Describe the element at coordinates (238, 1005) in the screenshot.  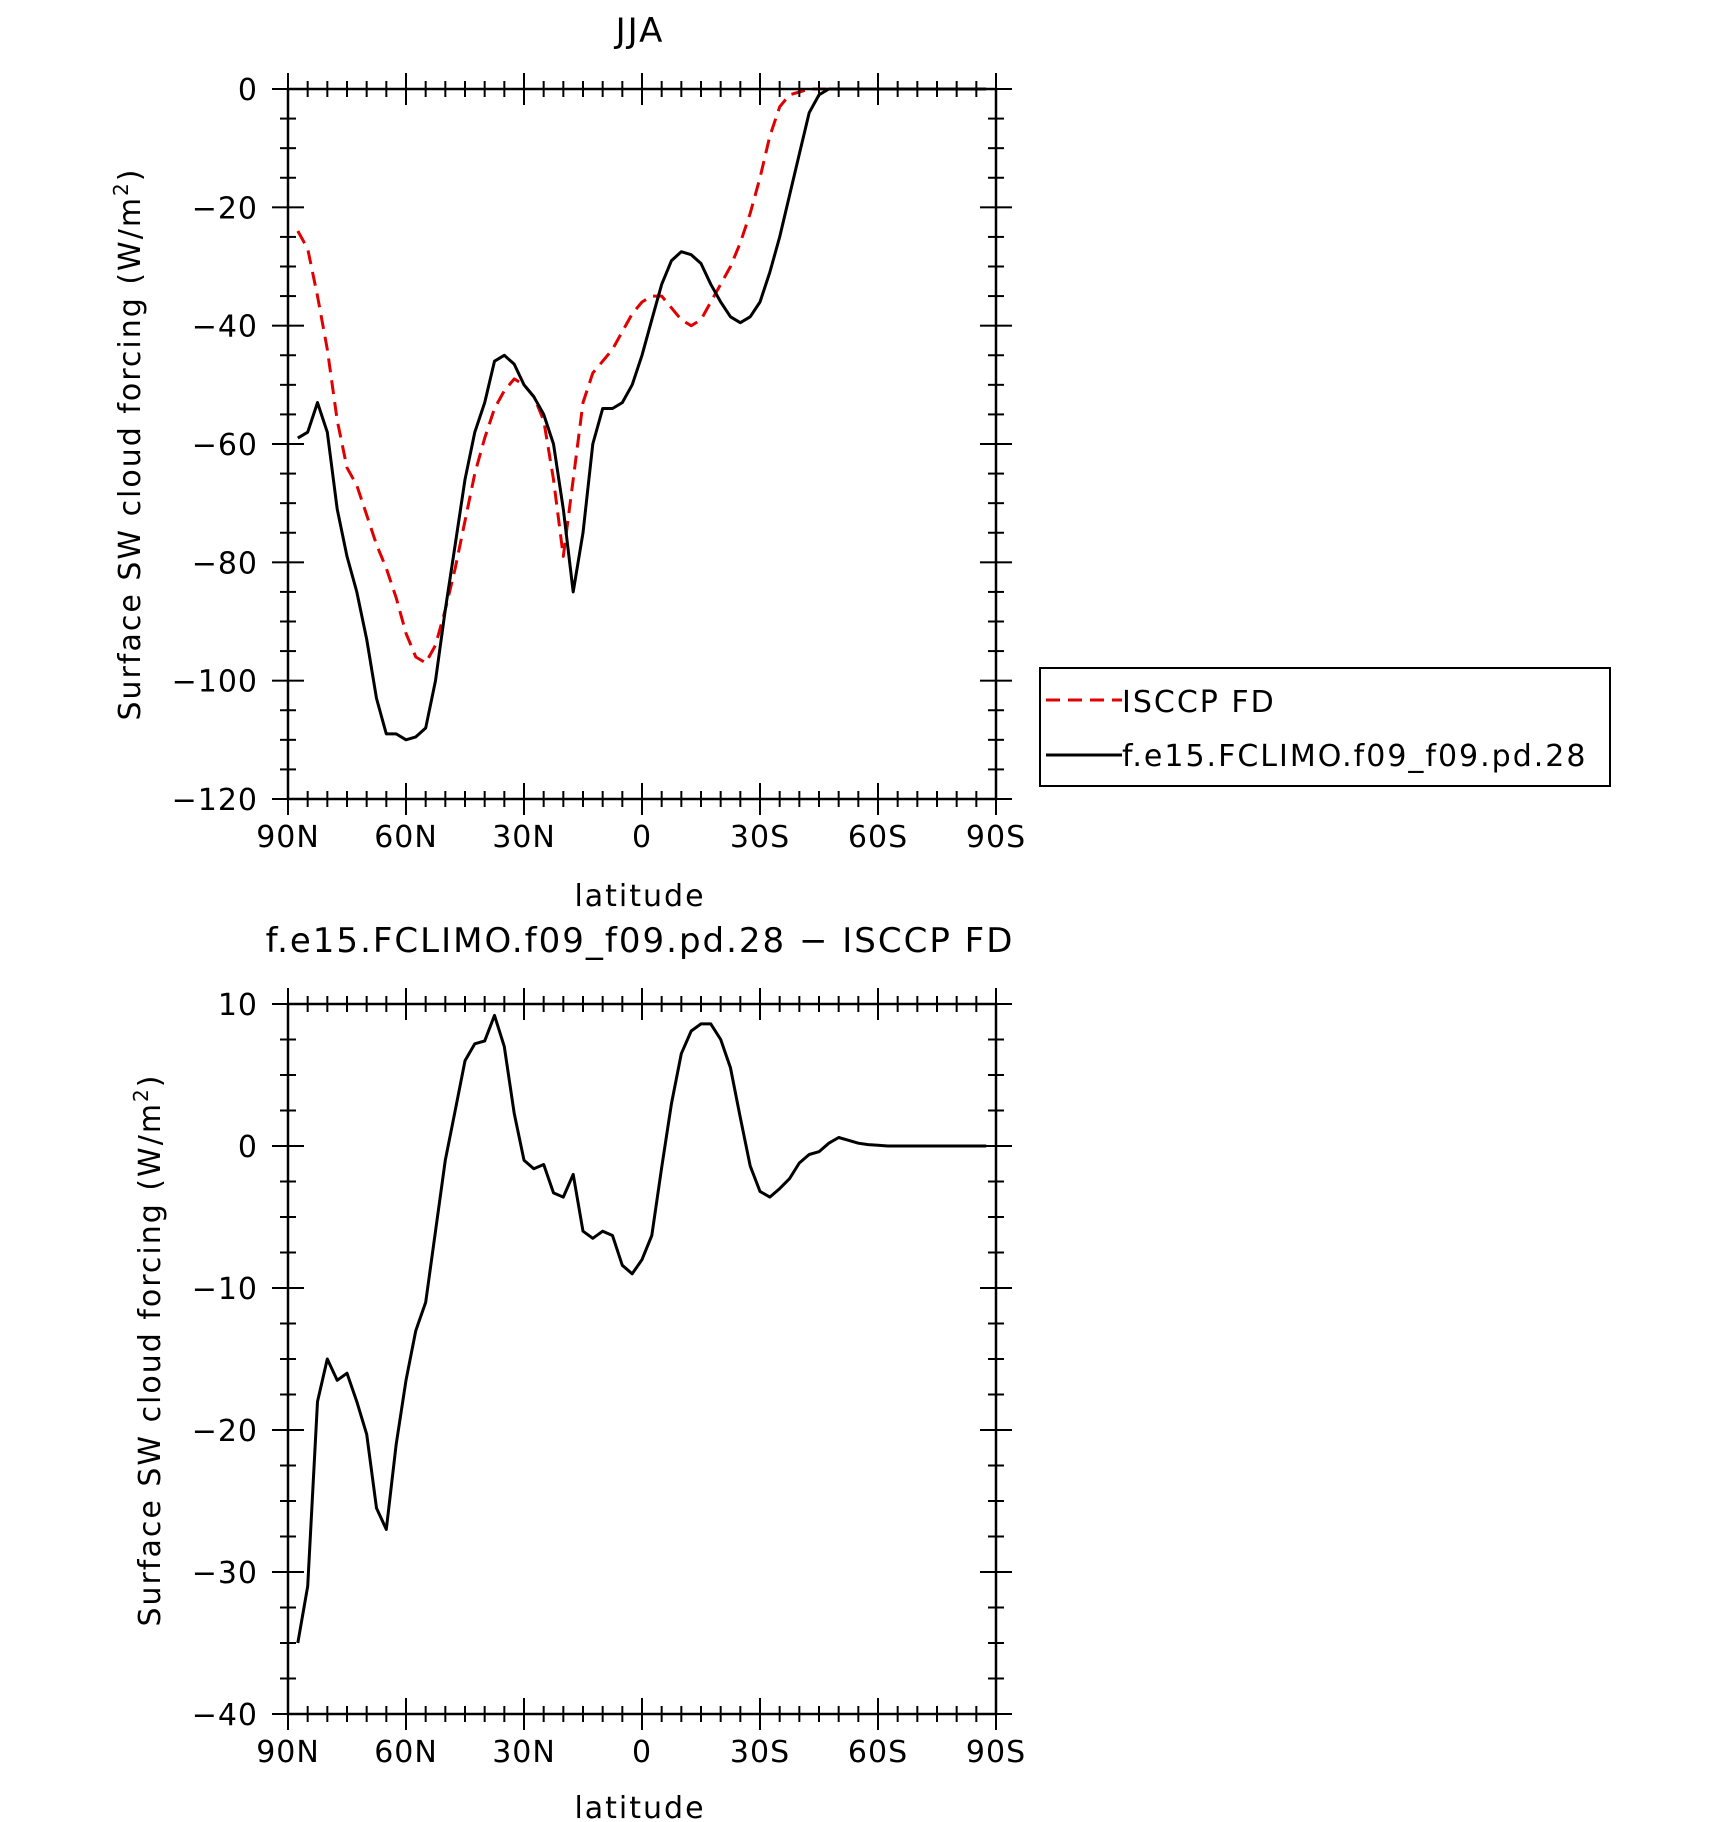
I see `bottom-y-tick-label: 10` at that location.